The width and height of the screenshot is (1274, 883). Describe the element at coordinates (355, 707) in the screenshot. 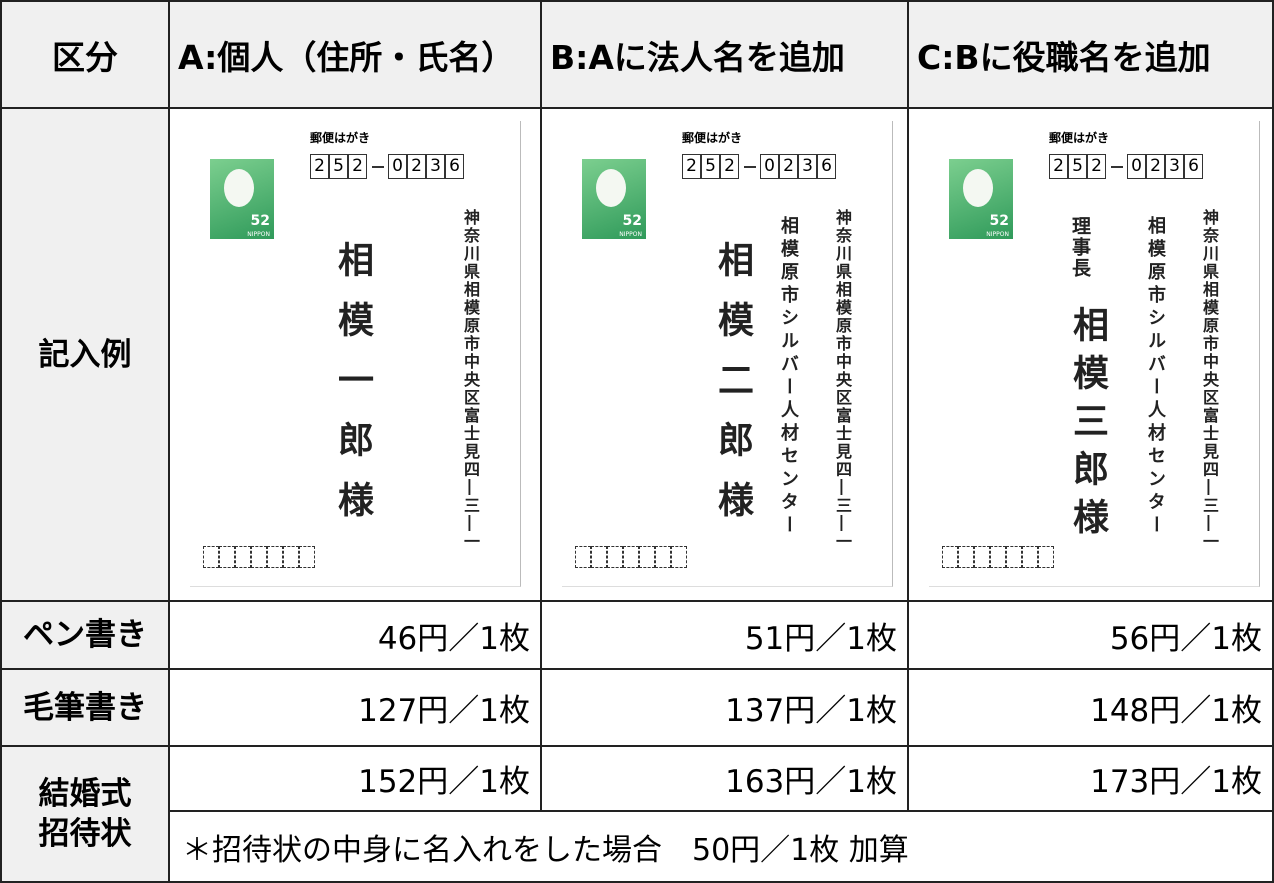

I see `price: 127円／1枚` at that location.